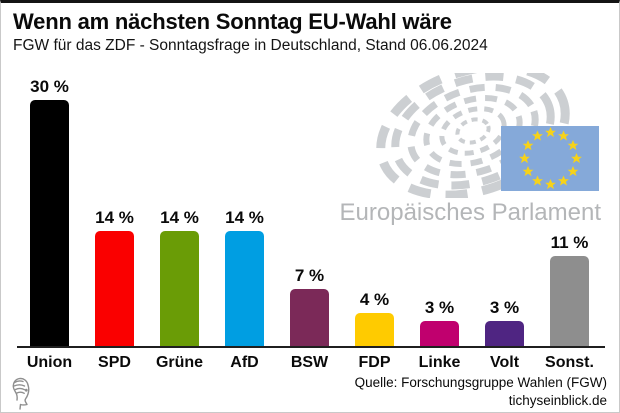  I want to click on bar-linke, so click(439, 333).